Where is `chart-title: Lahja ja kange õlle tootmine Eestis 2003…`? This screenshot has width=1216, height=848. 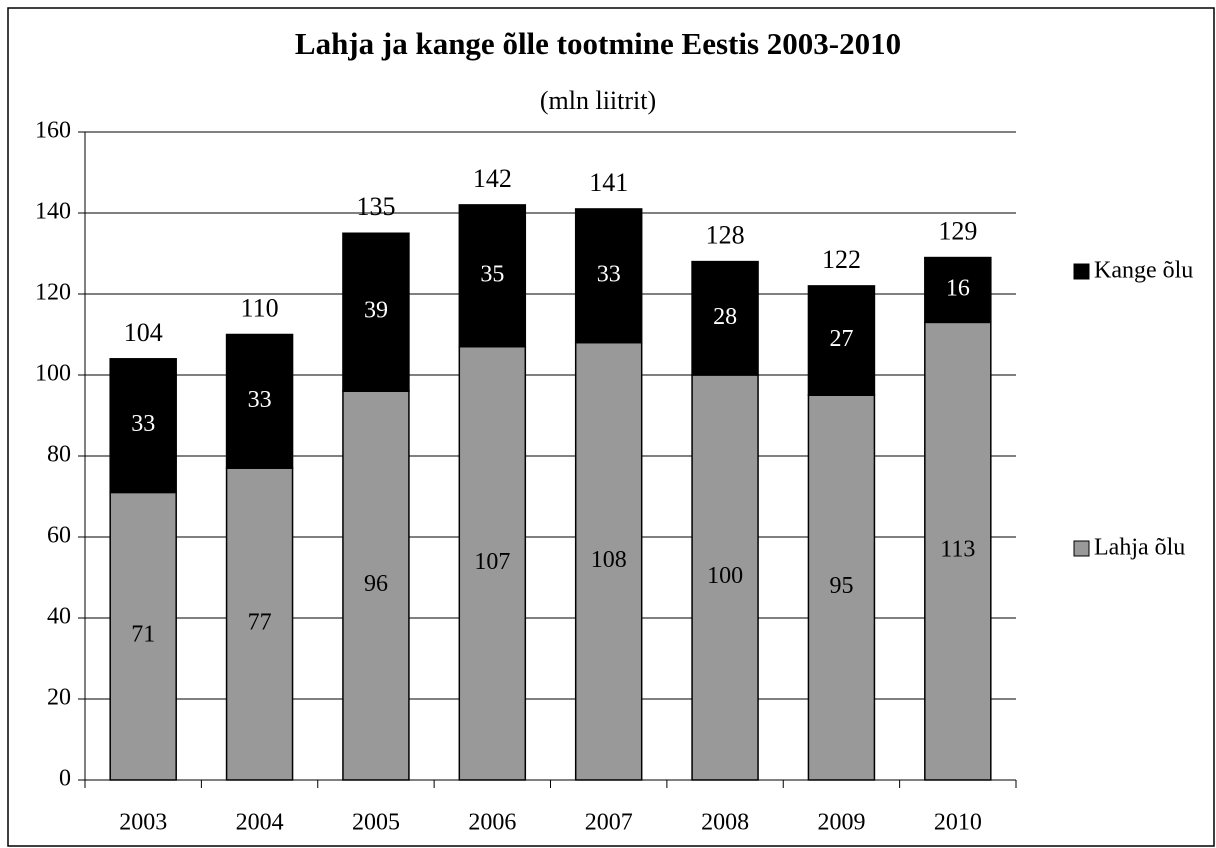 chart-title: Lahja ja kange õlle tootmine Eestis 2003… is located at coordinates (598, 43).